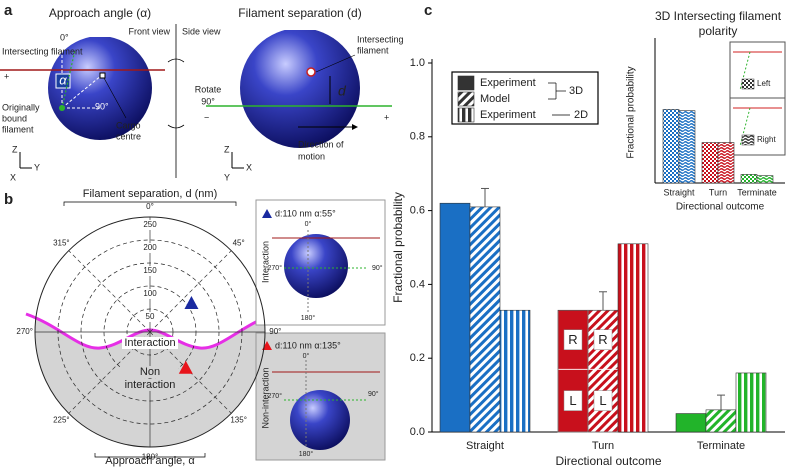 This screenshot has height=468, width=788. What do you see at coordinates (265, 397) in the screenshot?
I see `card-side: Non-interaction` at bounding box center [265, 397].